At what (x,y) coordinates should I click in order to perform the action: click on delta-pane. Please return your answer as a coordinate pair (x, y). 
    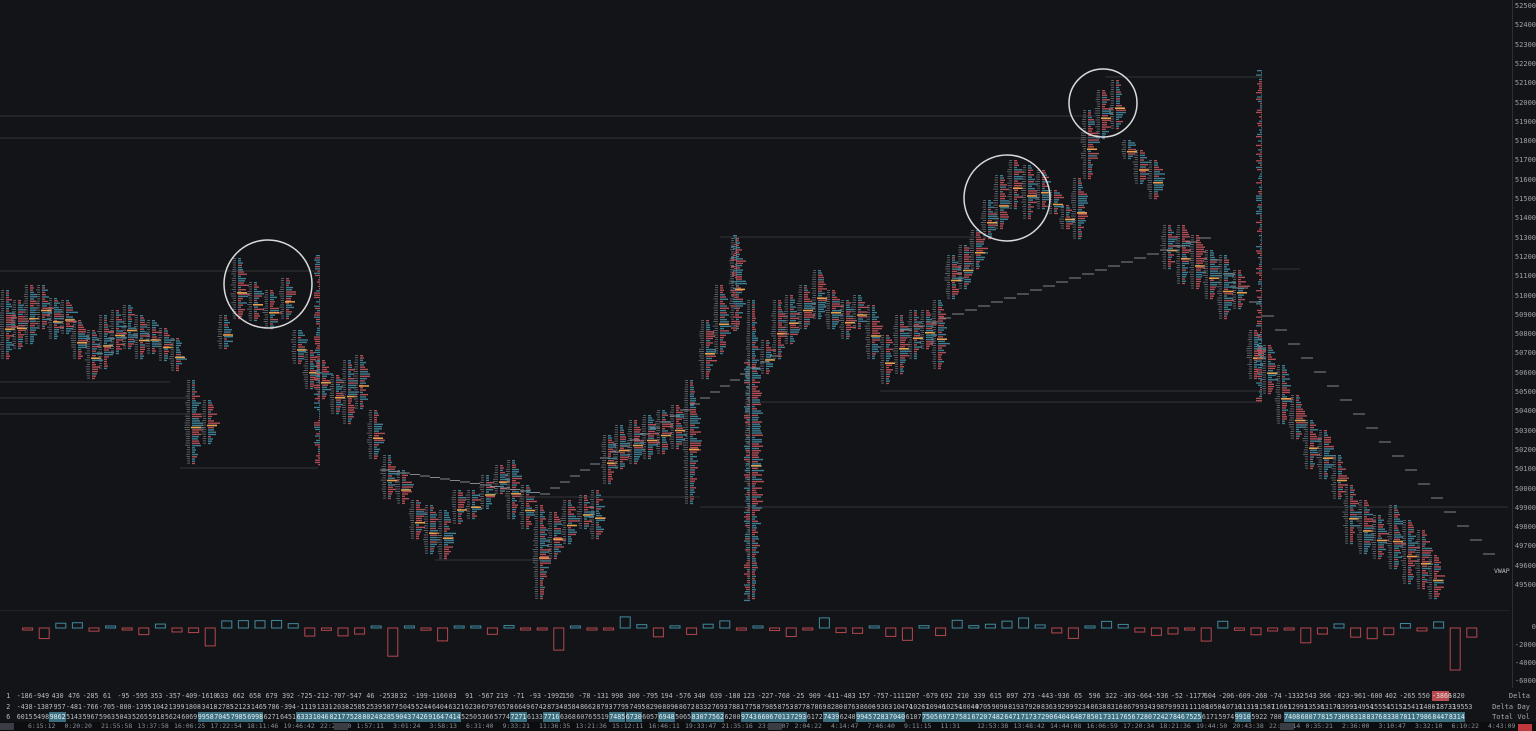
    Looking at the image, I should click on (755, 649).